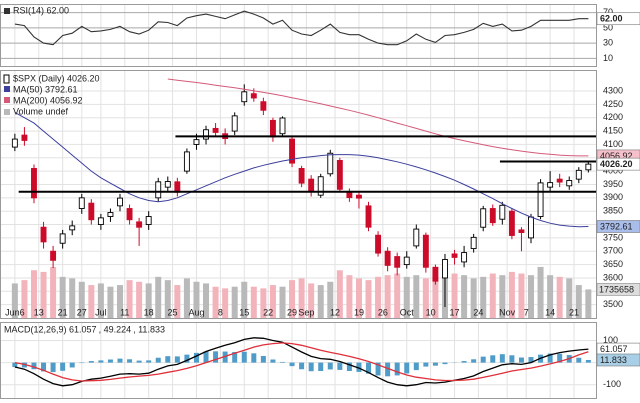 Image resolution: width=640 pixels, height=403 pixels. Describe the element at coordinates (124, 312) in the screenshot. I see `x-tick-label: 11` at that location.